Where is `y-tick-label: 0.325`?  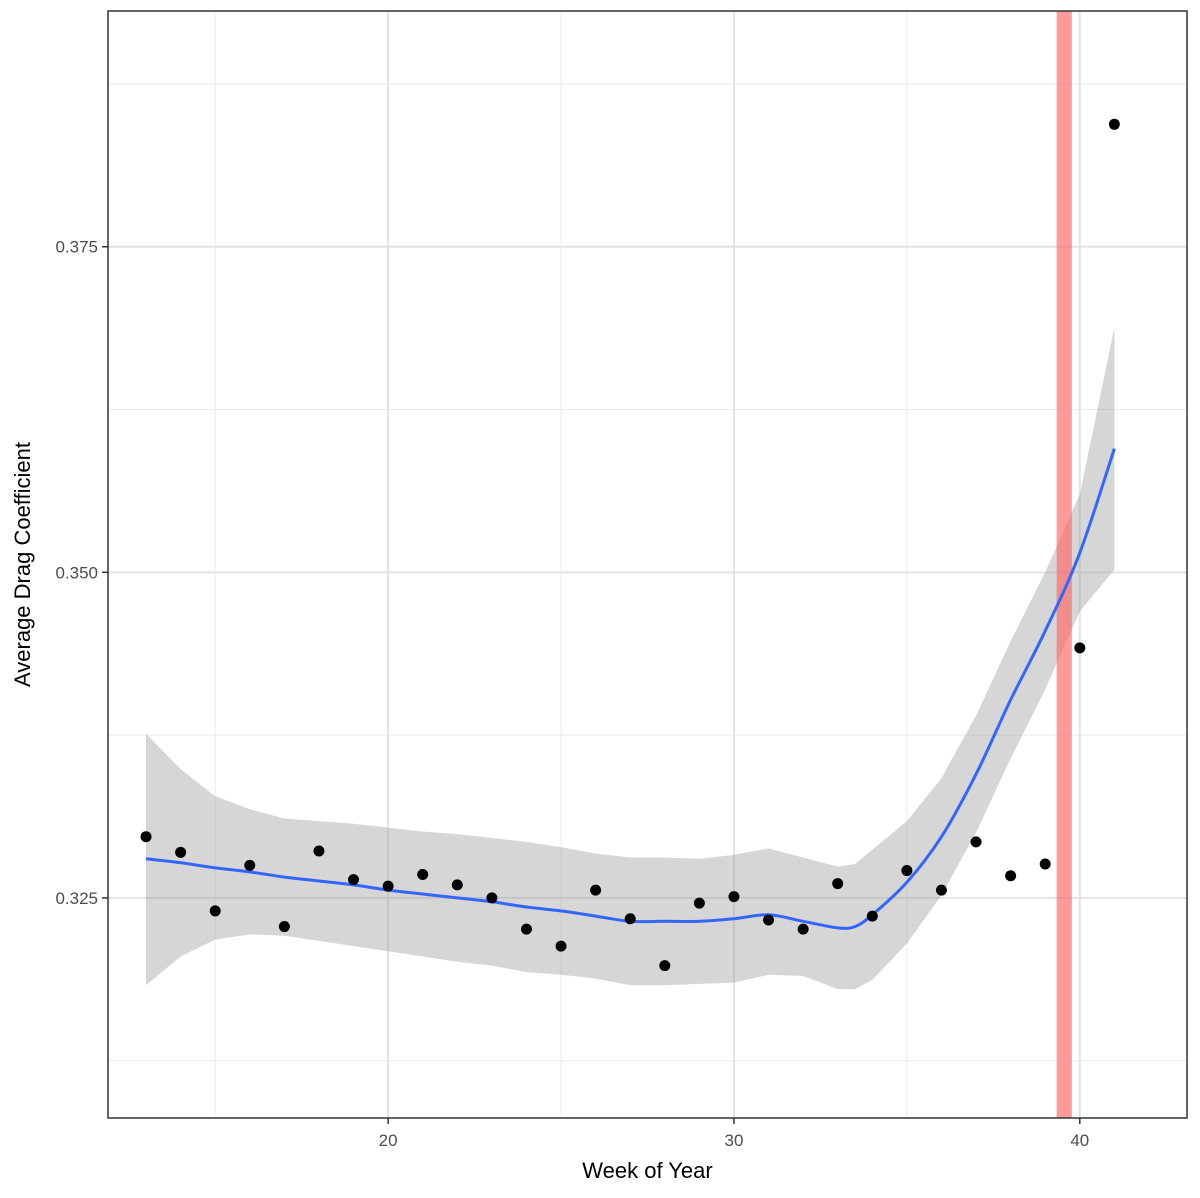
y-tick-label: 0.325 is located at coordinates (76, 898).